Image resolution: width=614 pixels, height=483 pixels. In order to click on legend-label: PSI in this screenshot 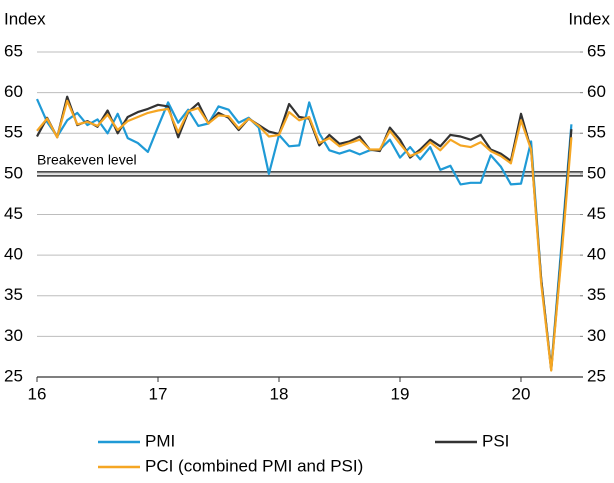, I will do `click(495, 440)`.